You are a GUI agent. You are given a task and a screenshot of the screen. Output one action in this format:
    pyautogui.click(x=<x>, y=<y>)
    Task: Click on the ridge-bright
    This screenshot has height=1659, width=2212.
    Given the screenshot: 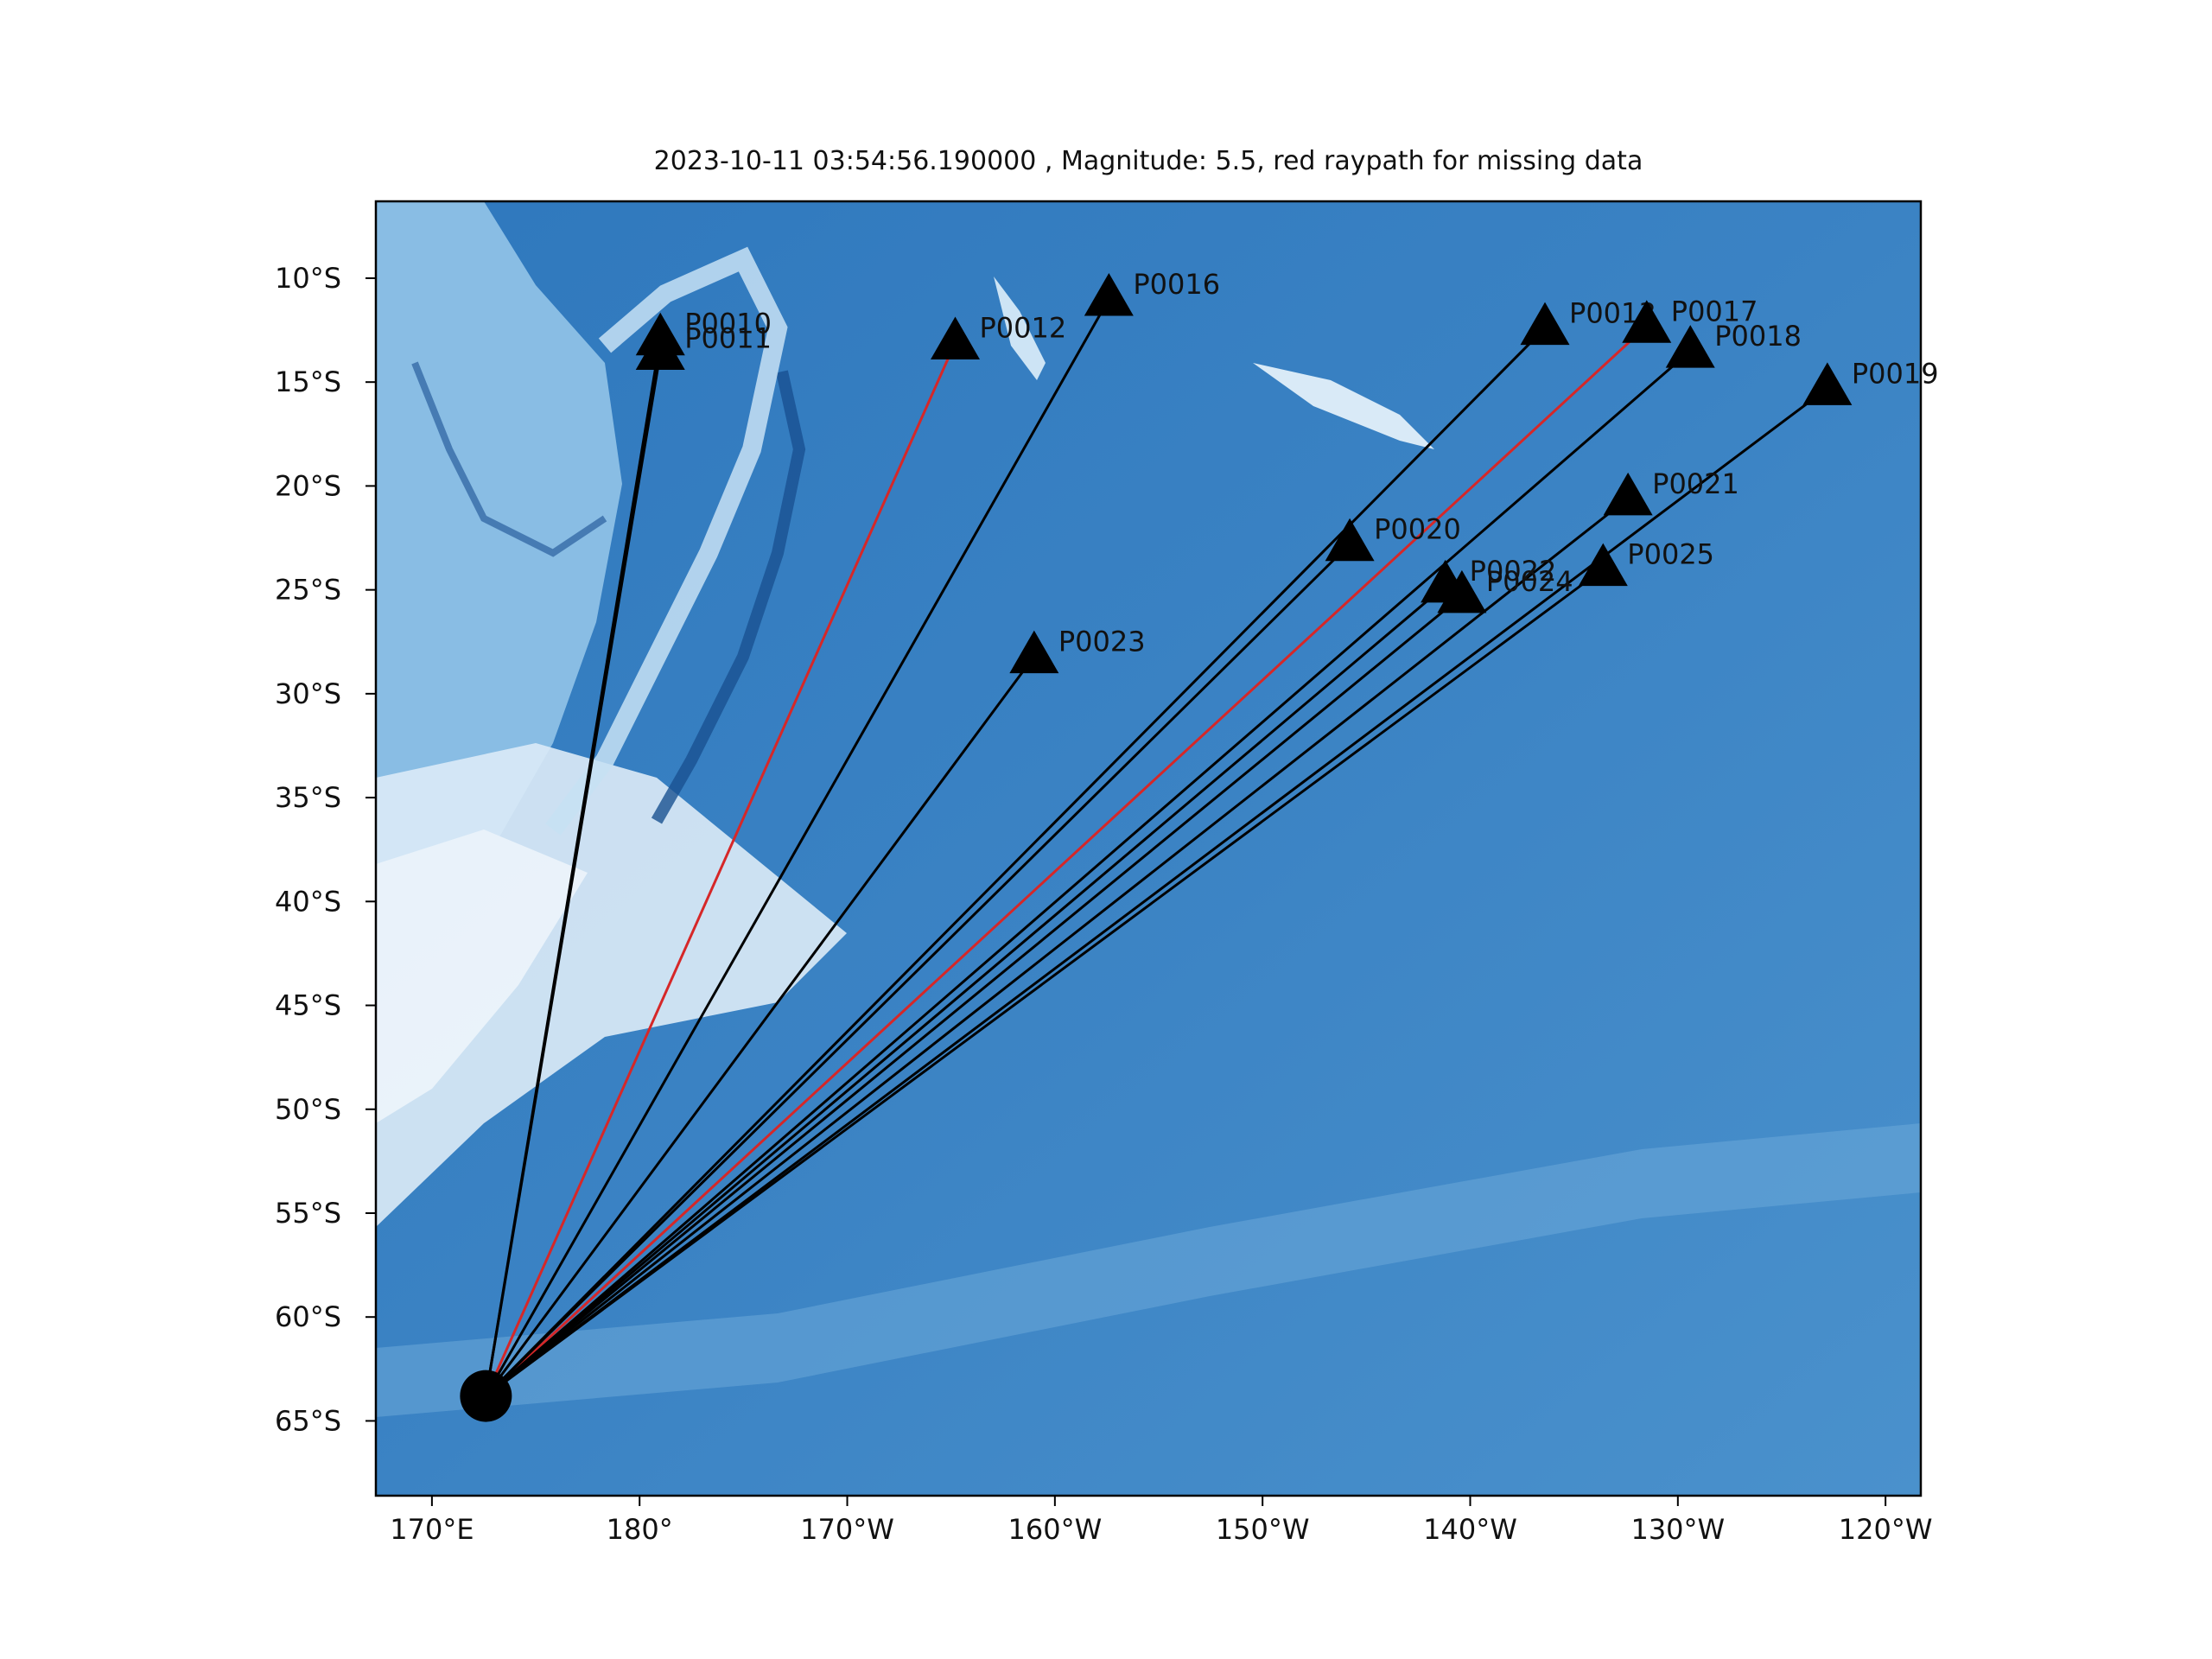 What is the action you would take?
    pyautogui.click(x=666, y=541)
    